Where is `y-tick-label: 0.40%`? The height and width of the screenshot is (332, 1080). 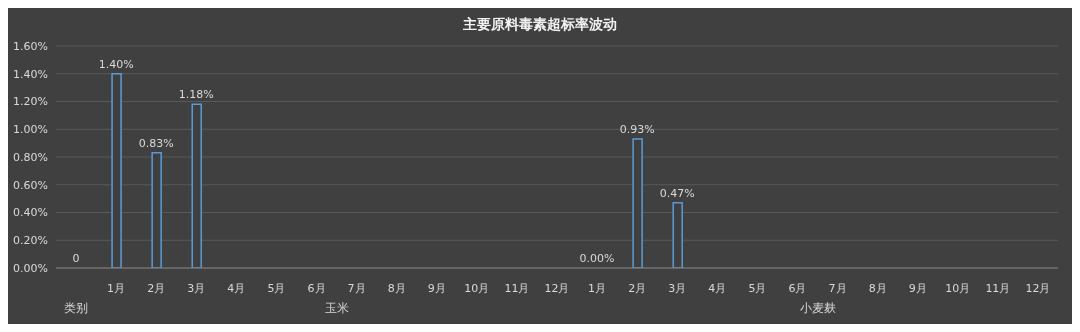
y-tick-label: 0.40% is located at coordinates (30, 213).